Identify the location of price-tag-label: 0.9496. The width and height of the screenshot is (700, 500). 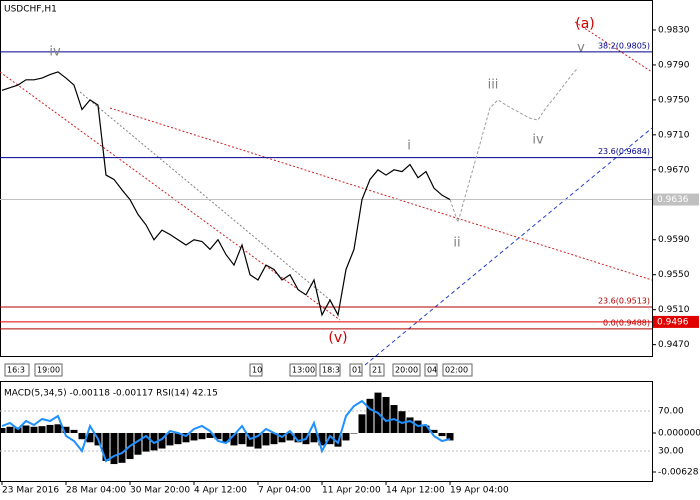
(673, 322).